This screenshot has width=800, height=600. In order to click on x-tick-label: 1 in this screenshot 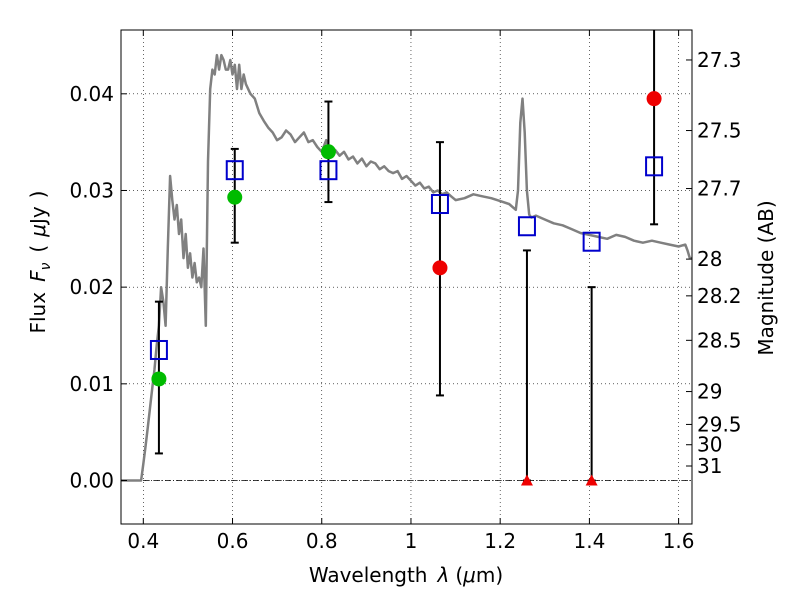, I will do `click(411, 541)`.